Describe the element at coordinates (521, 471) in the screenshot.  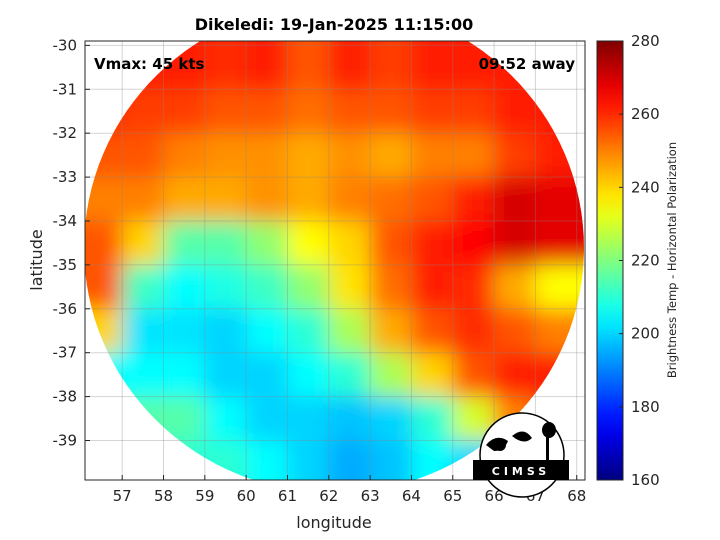
I see `logo-text: CIMSS` at that location.